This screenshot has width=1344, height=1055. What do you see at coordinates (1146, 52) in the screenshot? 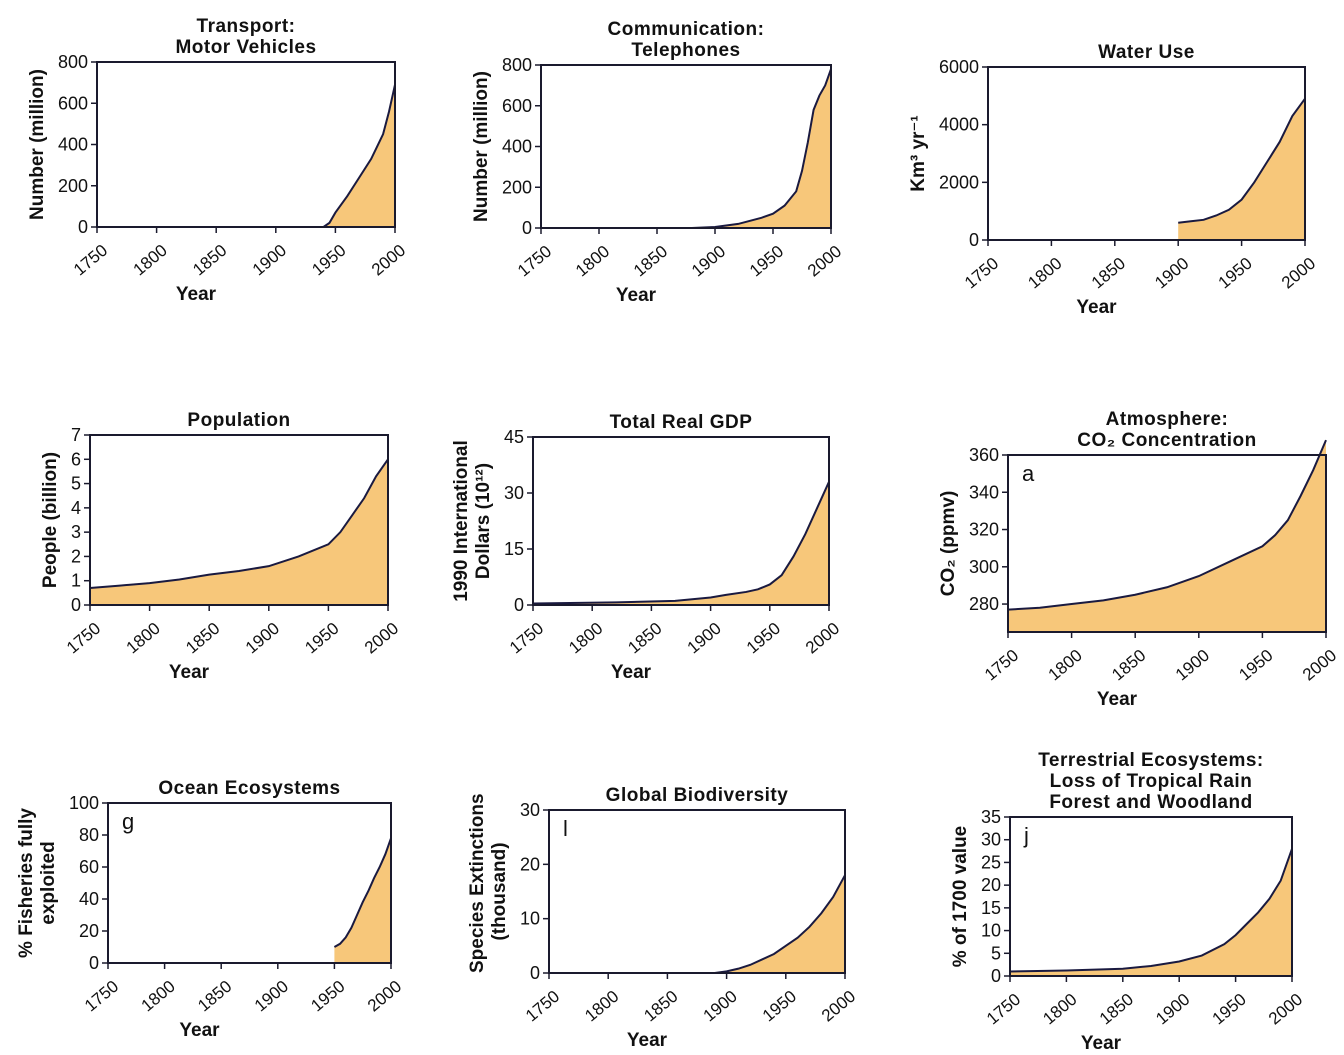
I see `chart-title-line: Water Use` at bounding box center [1146, 52].